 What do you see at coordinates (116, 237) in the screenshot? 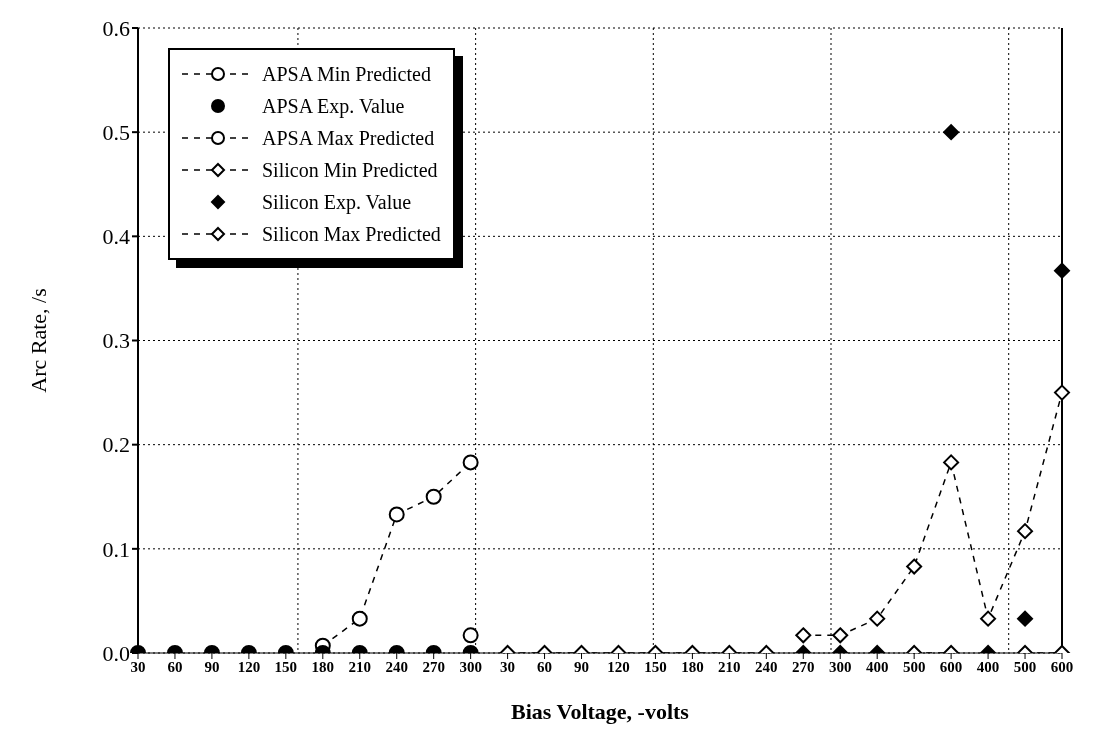
I see `y-tick-label: 0.4` at bounding box center [116, 237].